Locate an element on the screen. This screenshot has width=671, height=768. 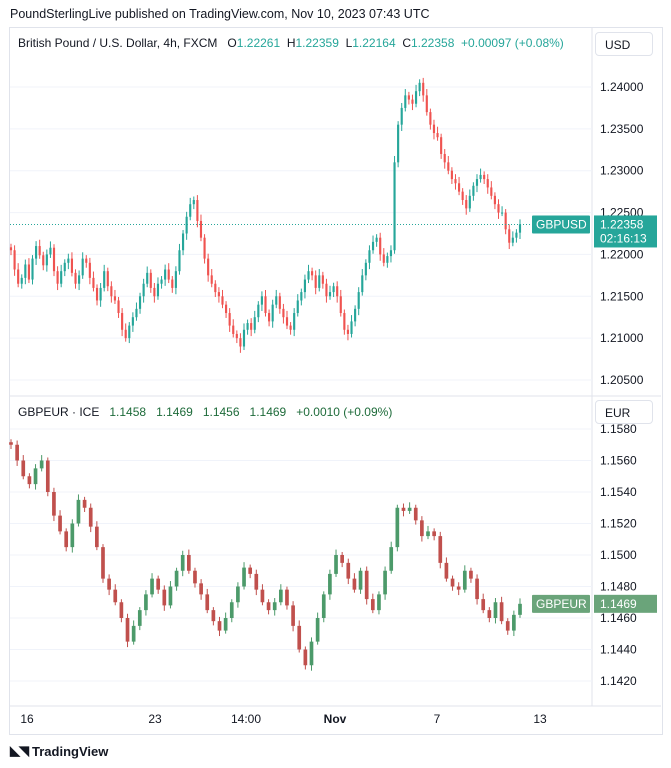
open-value: 1.1458 is located at coordinates (128, 412).